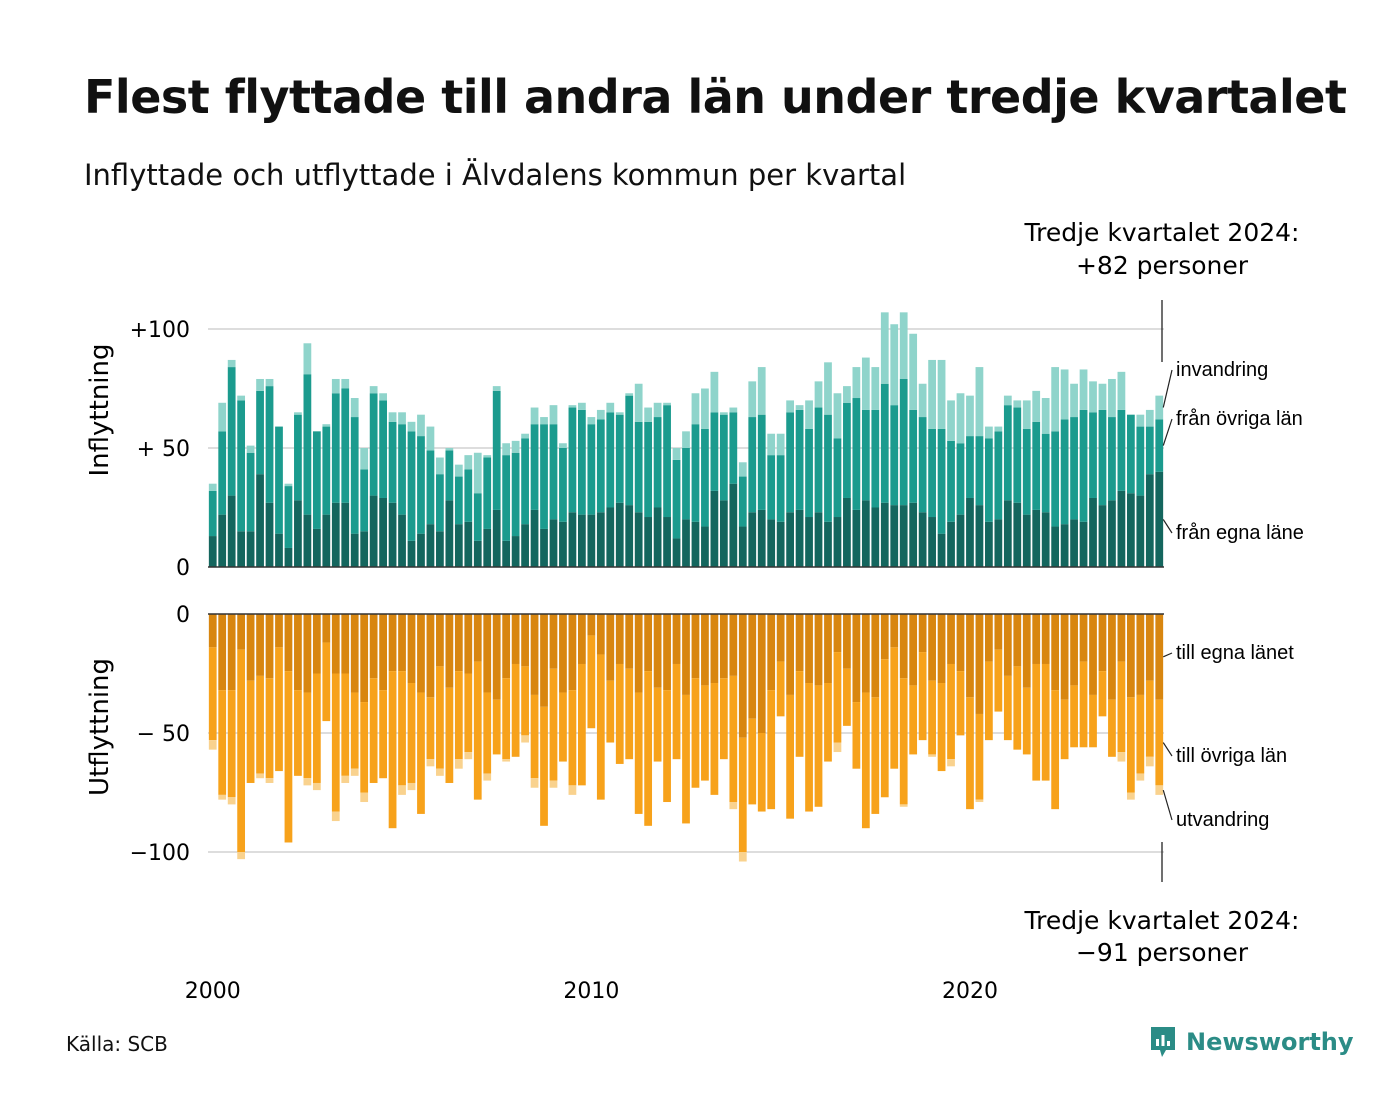 The width and height of the screenshot is (1400, 1120). I want to click on y-tick-labels: 0 + 50 +100 0 − 50 −100, so click(160, 592).